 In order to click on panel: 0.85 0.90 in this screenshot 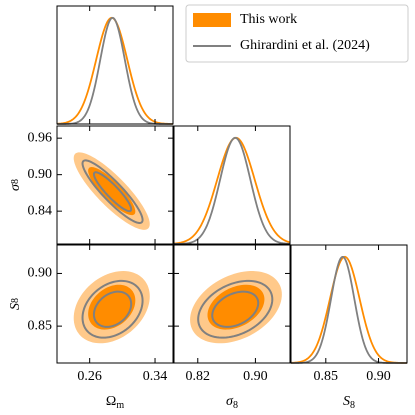, I will do `click(349, 314)`.